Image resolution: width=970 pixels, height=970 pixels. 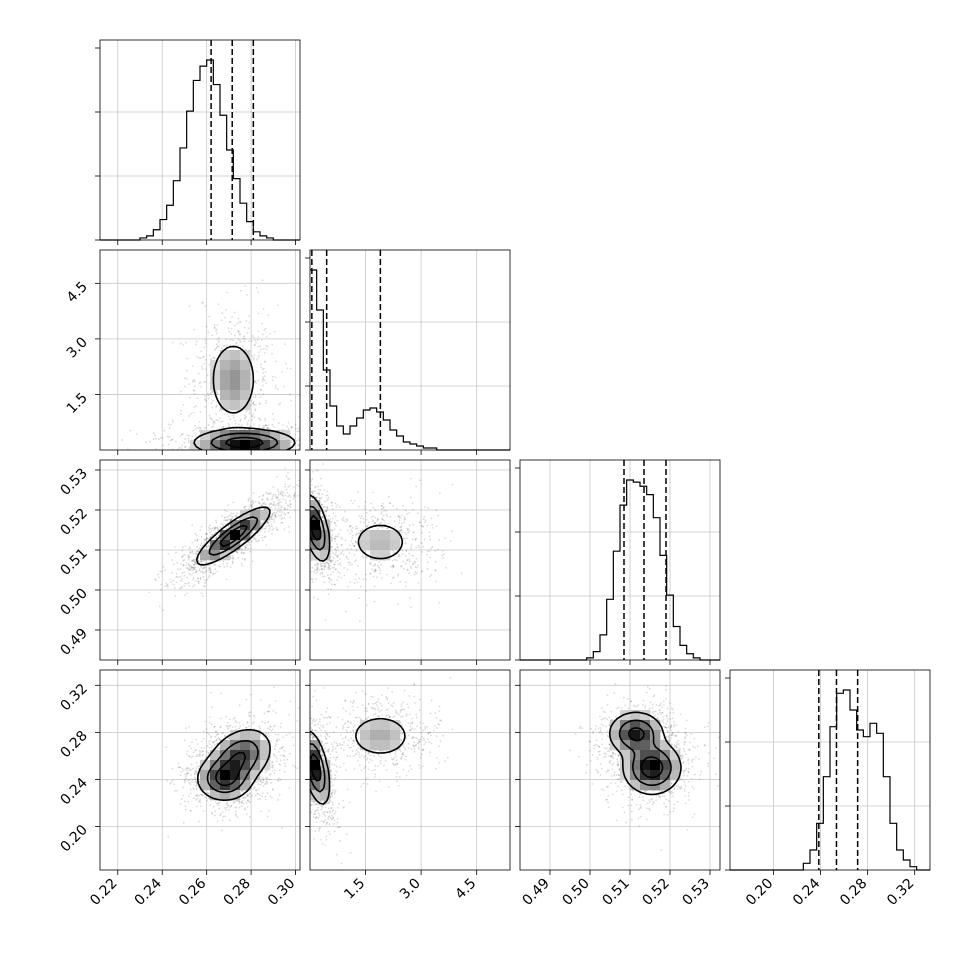 What do you see at coordinates (233, 536) in the screenshot?
I see `contour-line` at bounding box center [233, 536].